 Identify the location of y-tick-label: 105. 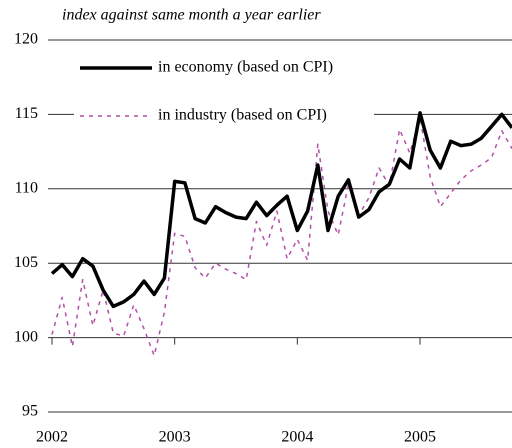
(26, 262).